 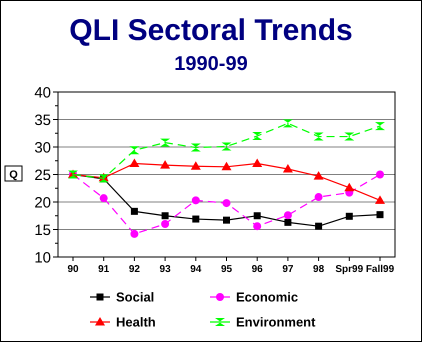 I want to click on y-tick-label: 30, so click(x=42, y=147).